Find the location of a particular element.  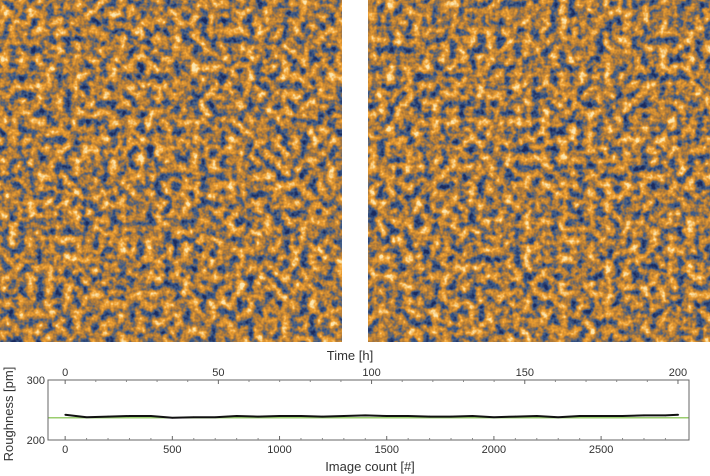

x2-tick-label: 50 is located at coordinates (218, 373).